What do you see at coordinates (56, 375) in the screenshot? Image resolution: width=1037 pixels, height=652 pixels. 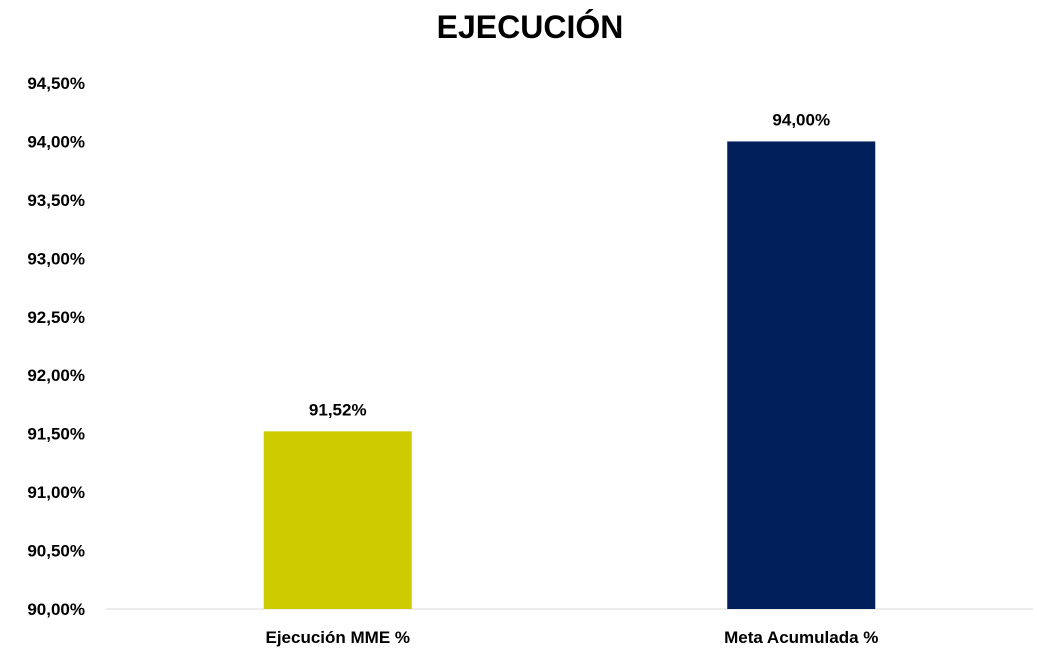 I see `y-tick-label: 92,00%` at bounding box center [56, 375].